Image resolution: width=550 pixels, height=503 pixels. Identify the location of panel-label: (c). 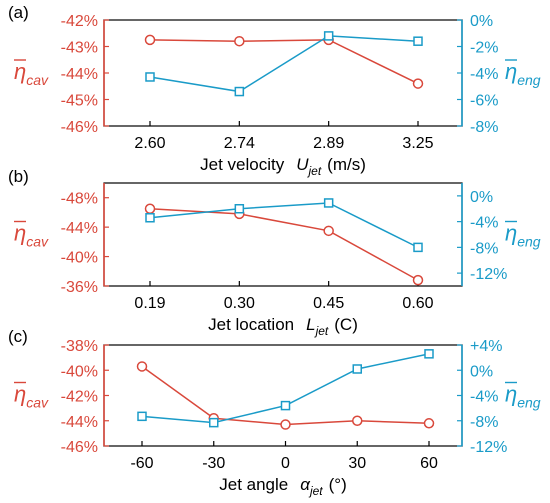
(18, 336).